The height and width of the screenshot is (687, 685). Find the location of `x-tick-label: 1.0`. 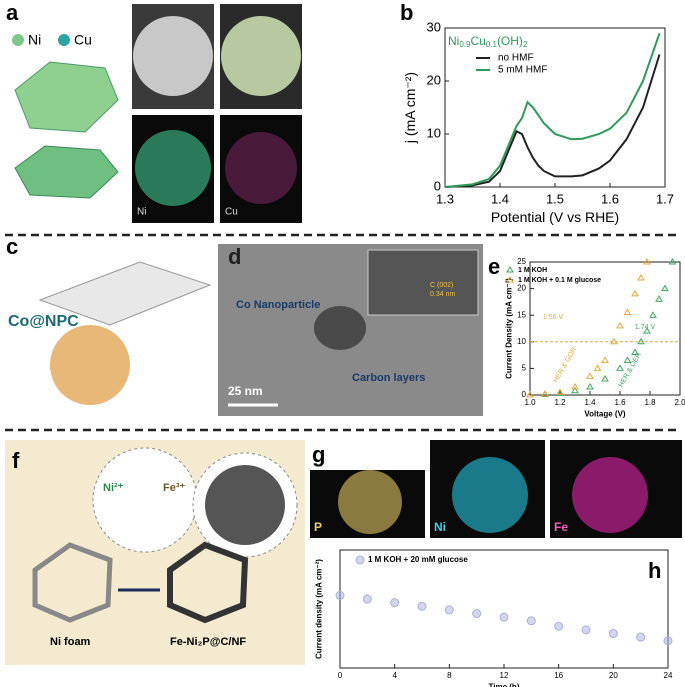

x-tick-label: 1.0 is located at coordinates (530, 402).